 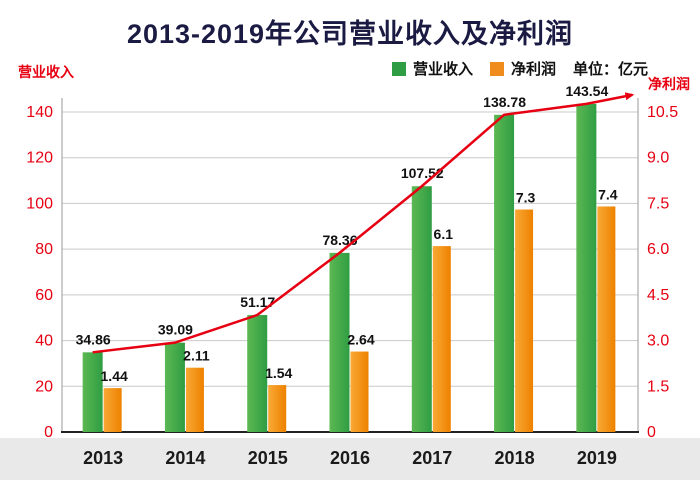 What do you see at coordinates (48, 432) in the screenshot?
I see `tick-left-0: 0` at bounding box center [48, 432].